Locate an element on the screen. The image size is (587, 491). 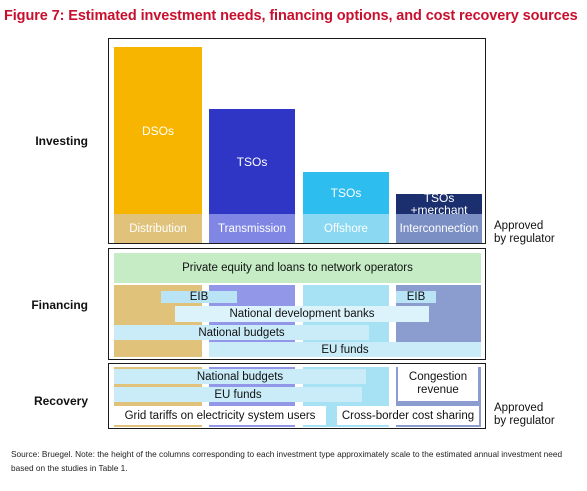
investment-column-offshore: TSOs Offshore is located at coordinates (346, 207).